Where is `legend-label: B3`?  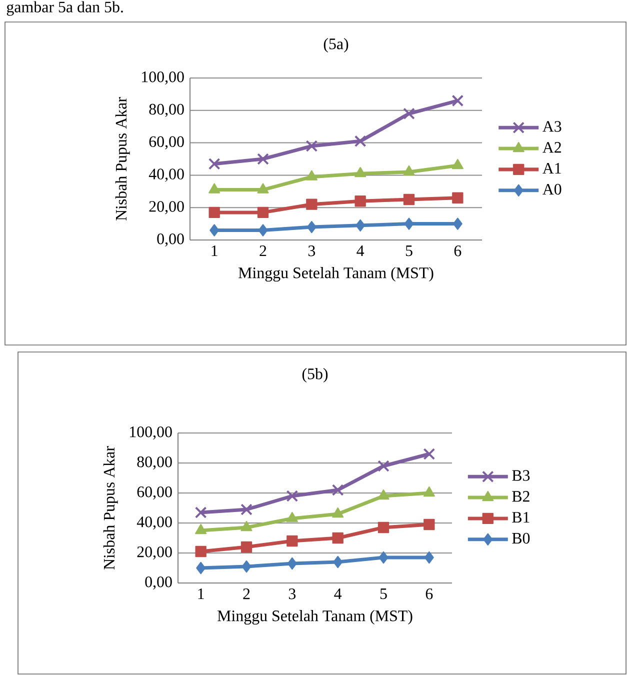
legend-label: B3 is located at coordinates (521, 475).